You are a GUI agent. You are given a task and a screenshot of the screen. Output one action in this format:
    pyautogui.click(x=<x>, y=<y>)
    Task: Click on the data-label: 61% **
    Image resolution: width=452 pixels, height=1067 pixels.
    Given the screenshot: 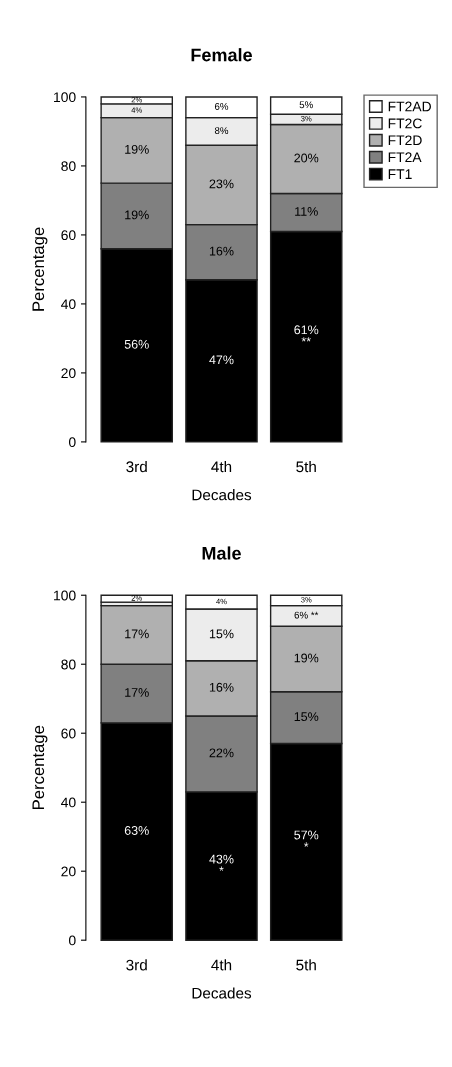 What is the action you would take?
    pyautogui.click(x=306, y=333)
    